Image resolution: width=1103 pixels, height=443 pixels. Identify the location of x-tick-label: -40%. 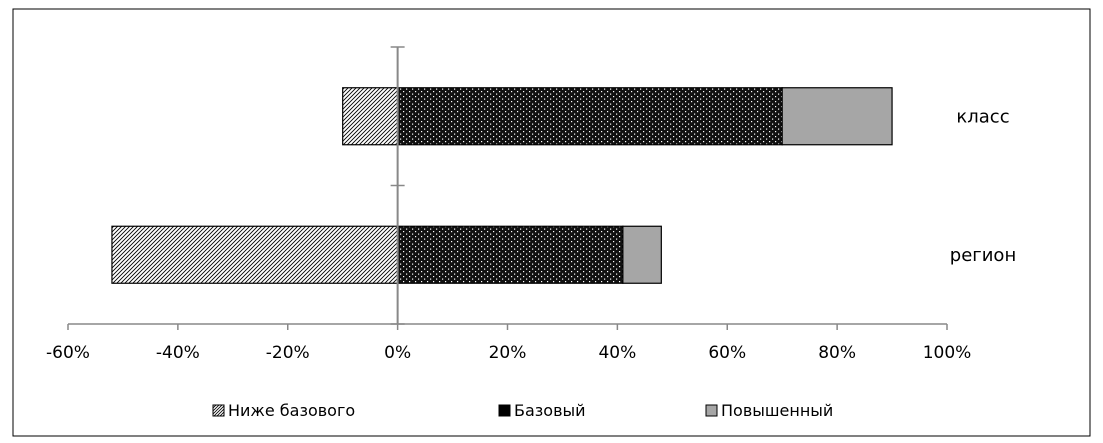
(178, 353).